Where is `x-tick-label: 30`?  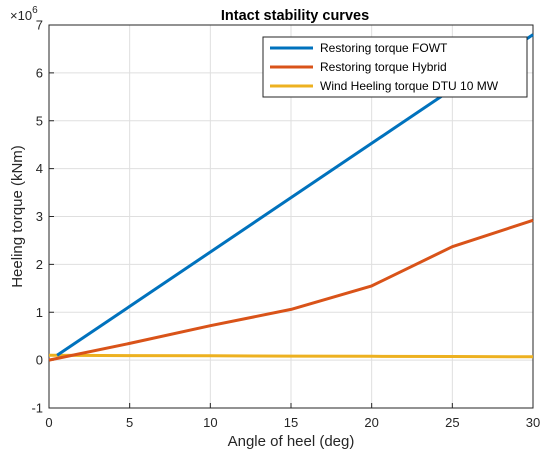
x-tick-label: 30 is located at coordinates (533, 422).